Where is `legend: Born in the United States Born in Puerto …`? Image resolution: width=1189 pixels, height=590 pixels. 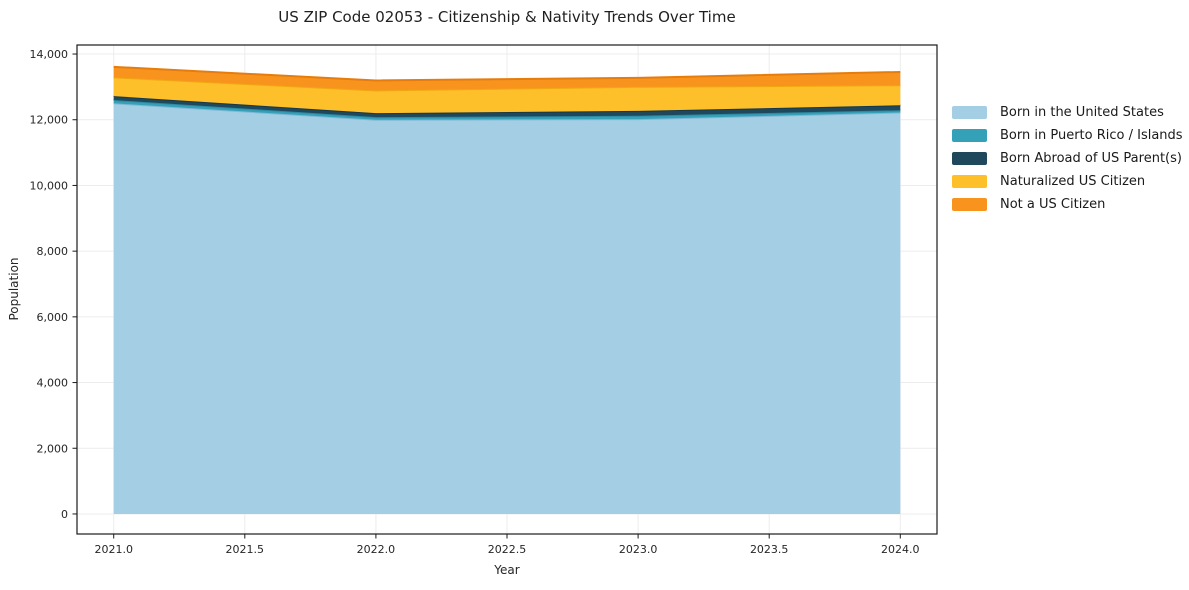 legend: Born in the United States Born in Puerto … is located at coordinates (1067, 158).